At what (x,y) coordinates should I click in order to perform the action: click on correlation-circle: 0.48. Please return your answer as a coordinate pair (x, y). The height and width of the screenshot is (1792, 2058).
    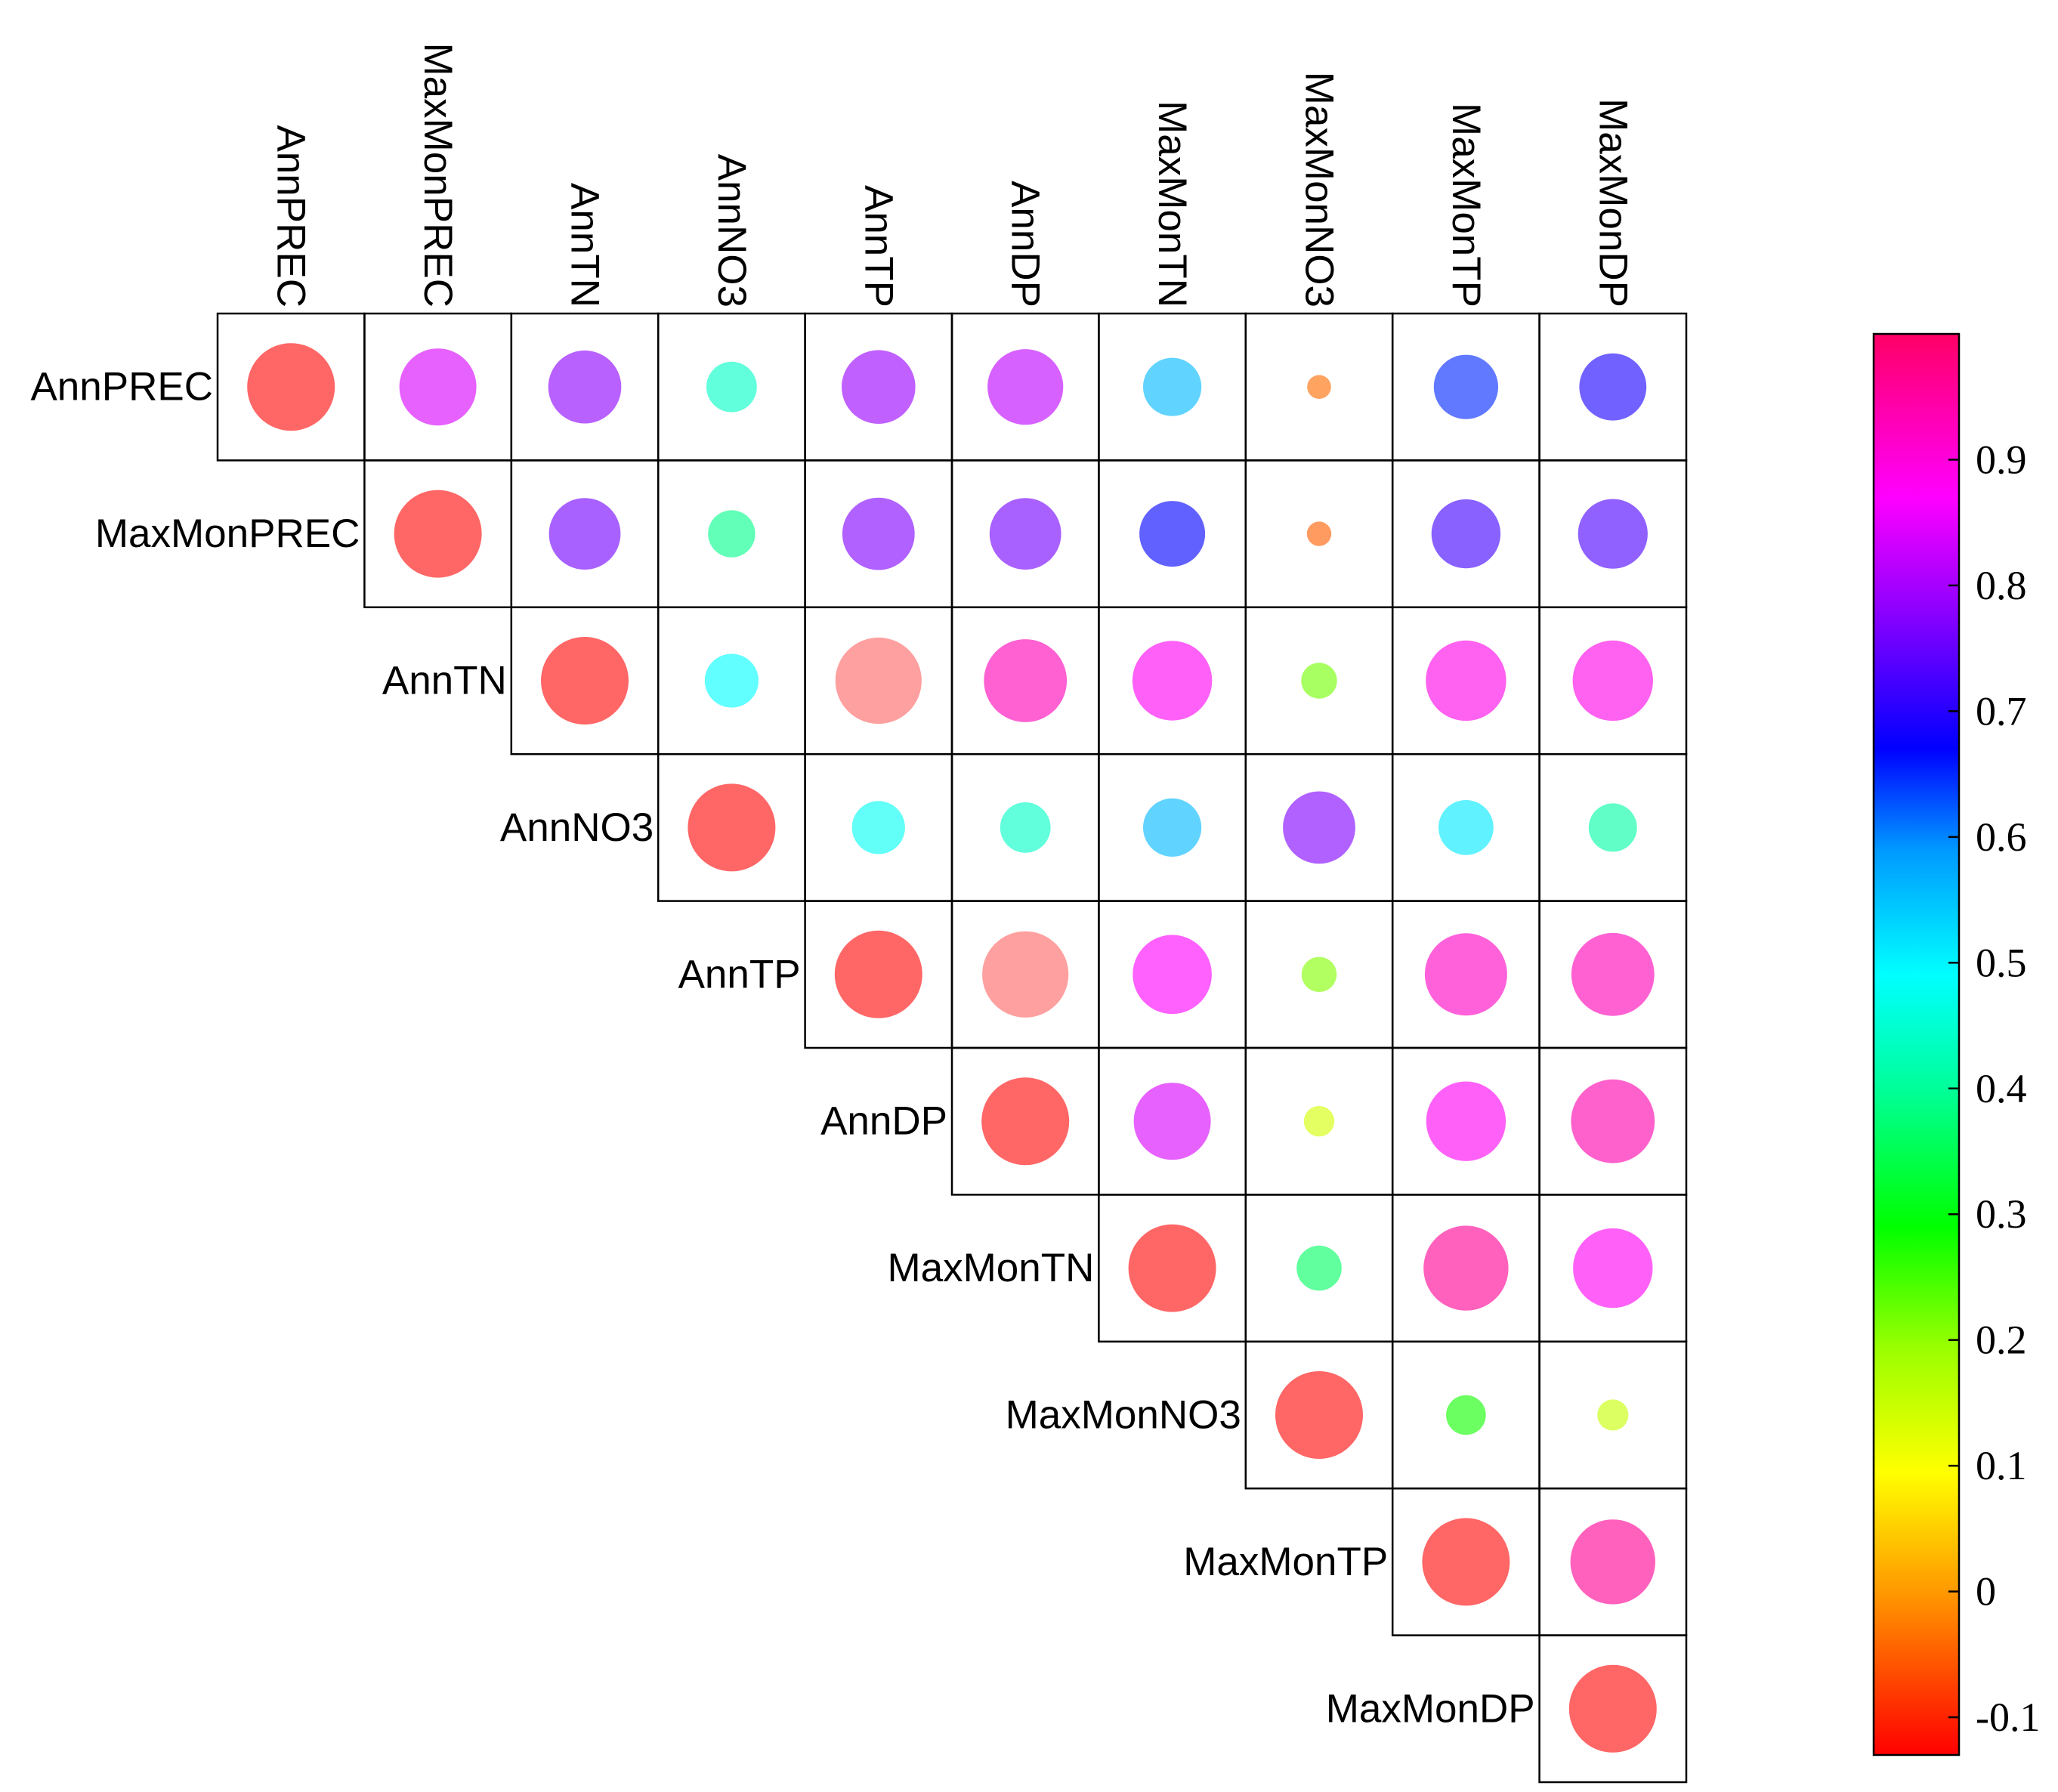
    Looking at the image, I should click on (878, 827).